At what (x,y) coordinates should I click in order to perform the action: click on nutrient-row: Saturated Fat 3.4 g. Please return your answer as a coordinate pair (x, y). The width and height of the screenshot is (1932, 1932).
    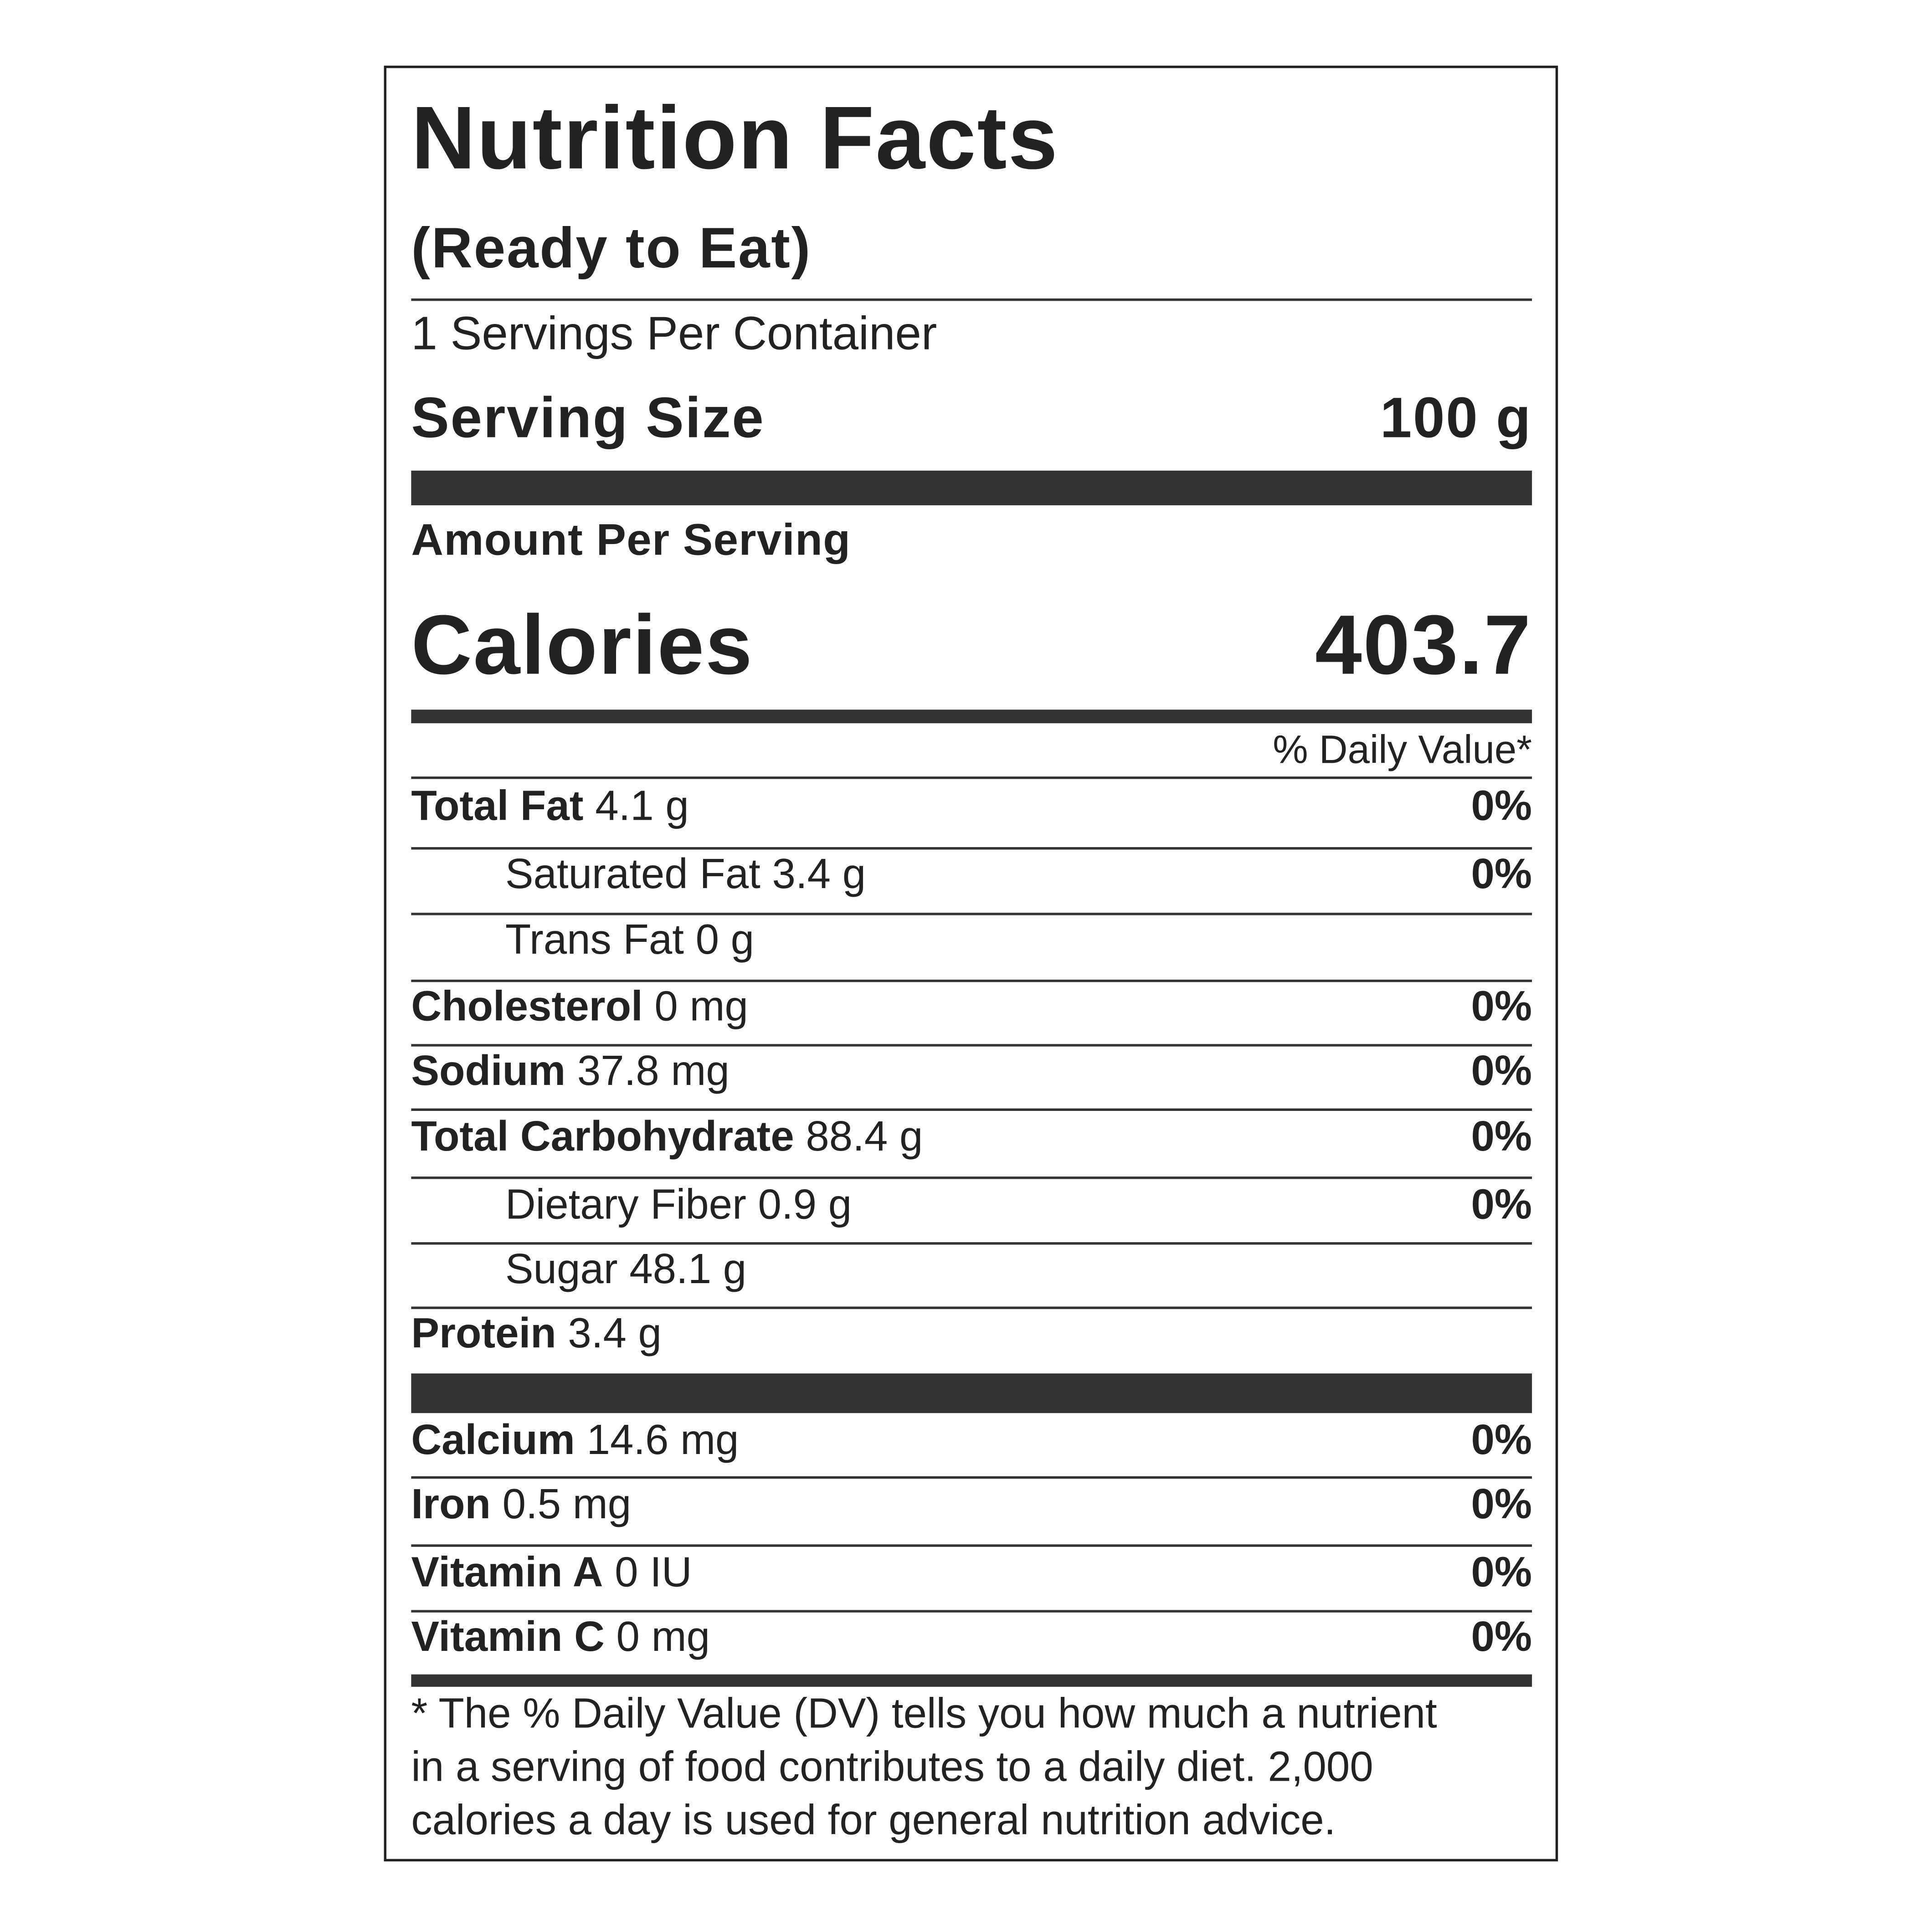
    Looking at the image, I should click on (685, 874).